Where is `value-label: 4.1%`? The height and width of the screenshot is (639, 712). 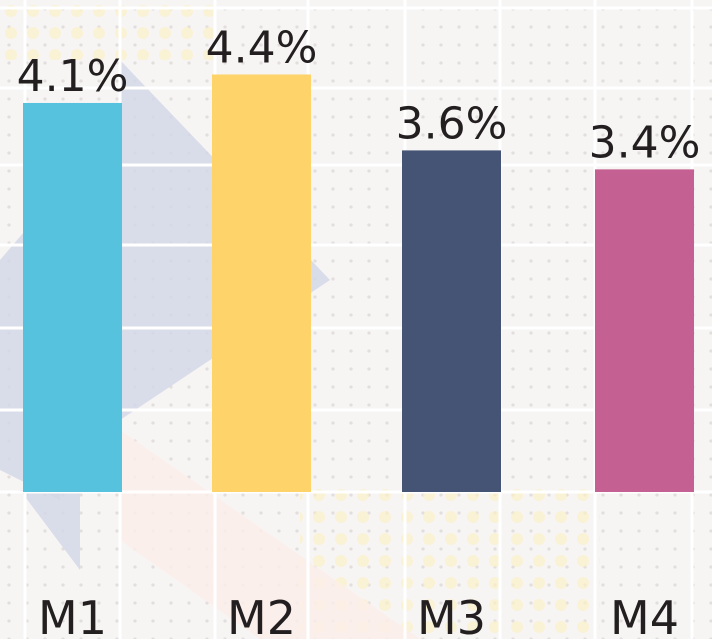 value-label: 4.1% is located at coordinates (73, 76).